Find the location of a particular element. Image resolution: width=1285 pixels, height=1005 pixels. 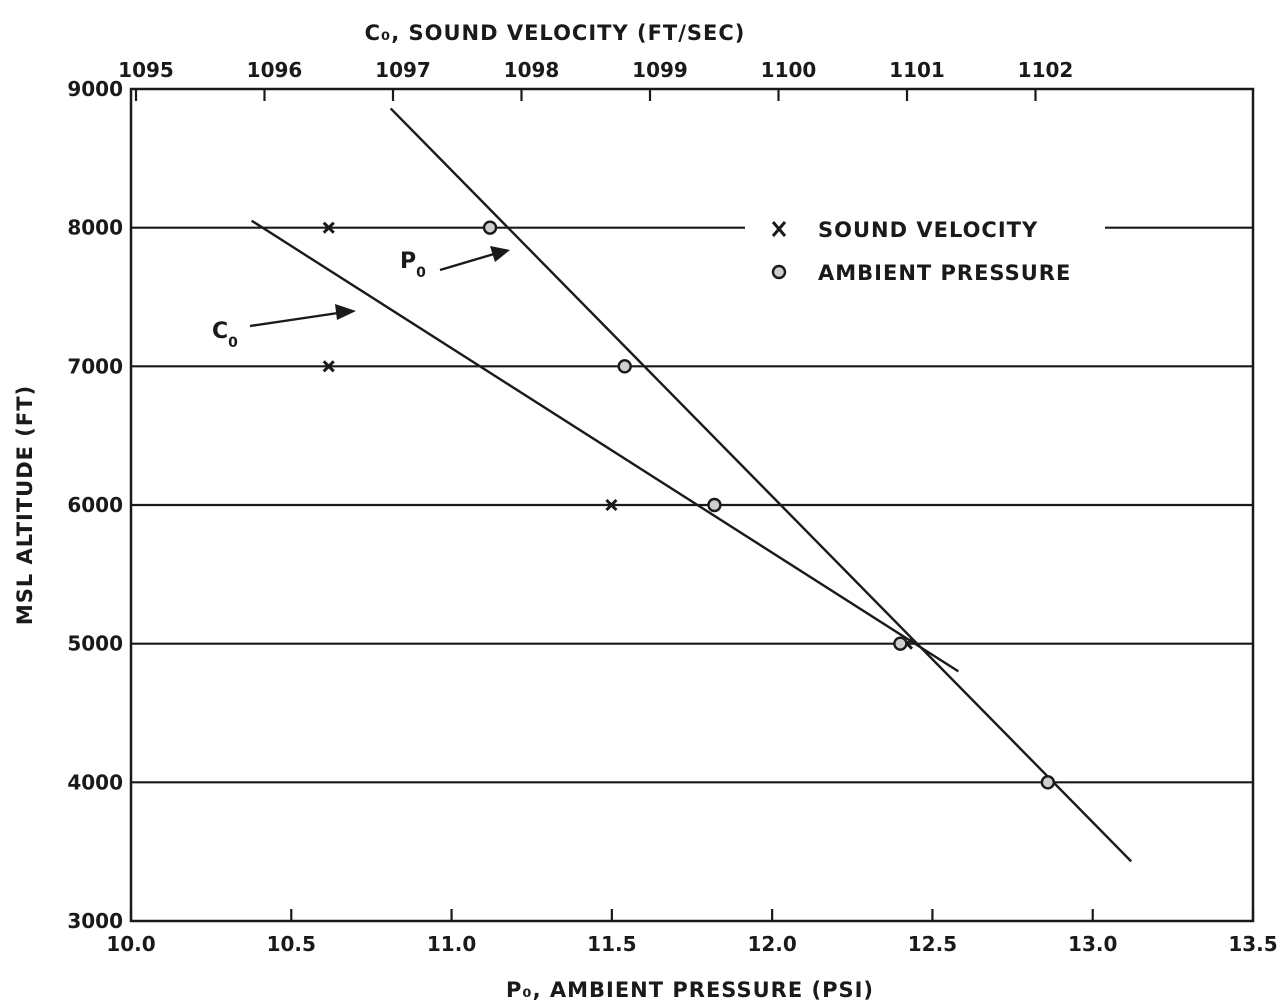

top-tick-label: 1101 is located at coordinates (917, 70).